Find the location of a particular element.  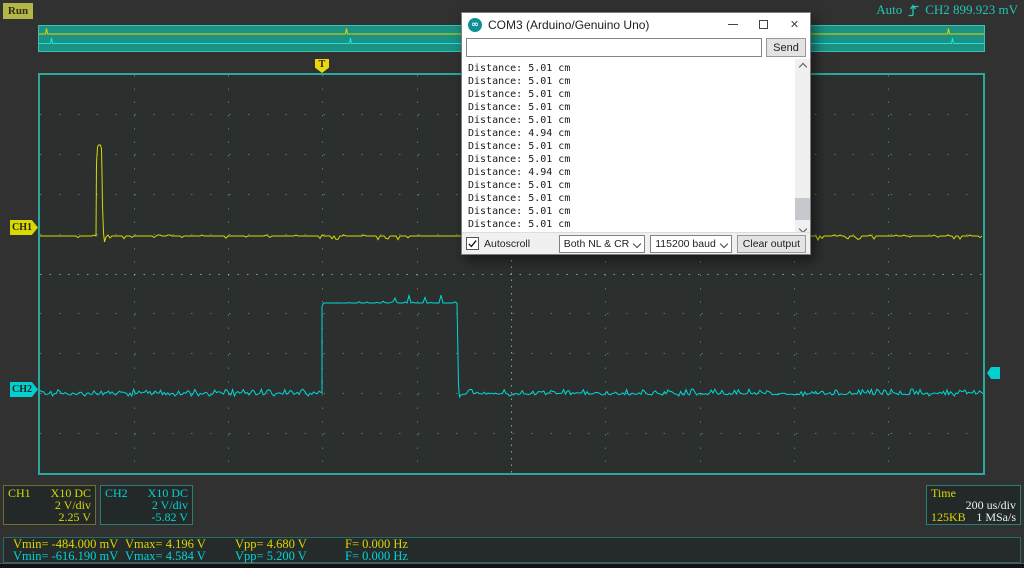

ch1-settings-box: CH1 X10 DC 2 V/div 2.25 V is located at coordinates (49, 505).